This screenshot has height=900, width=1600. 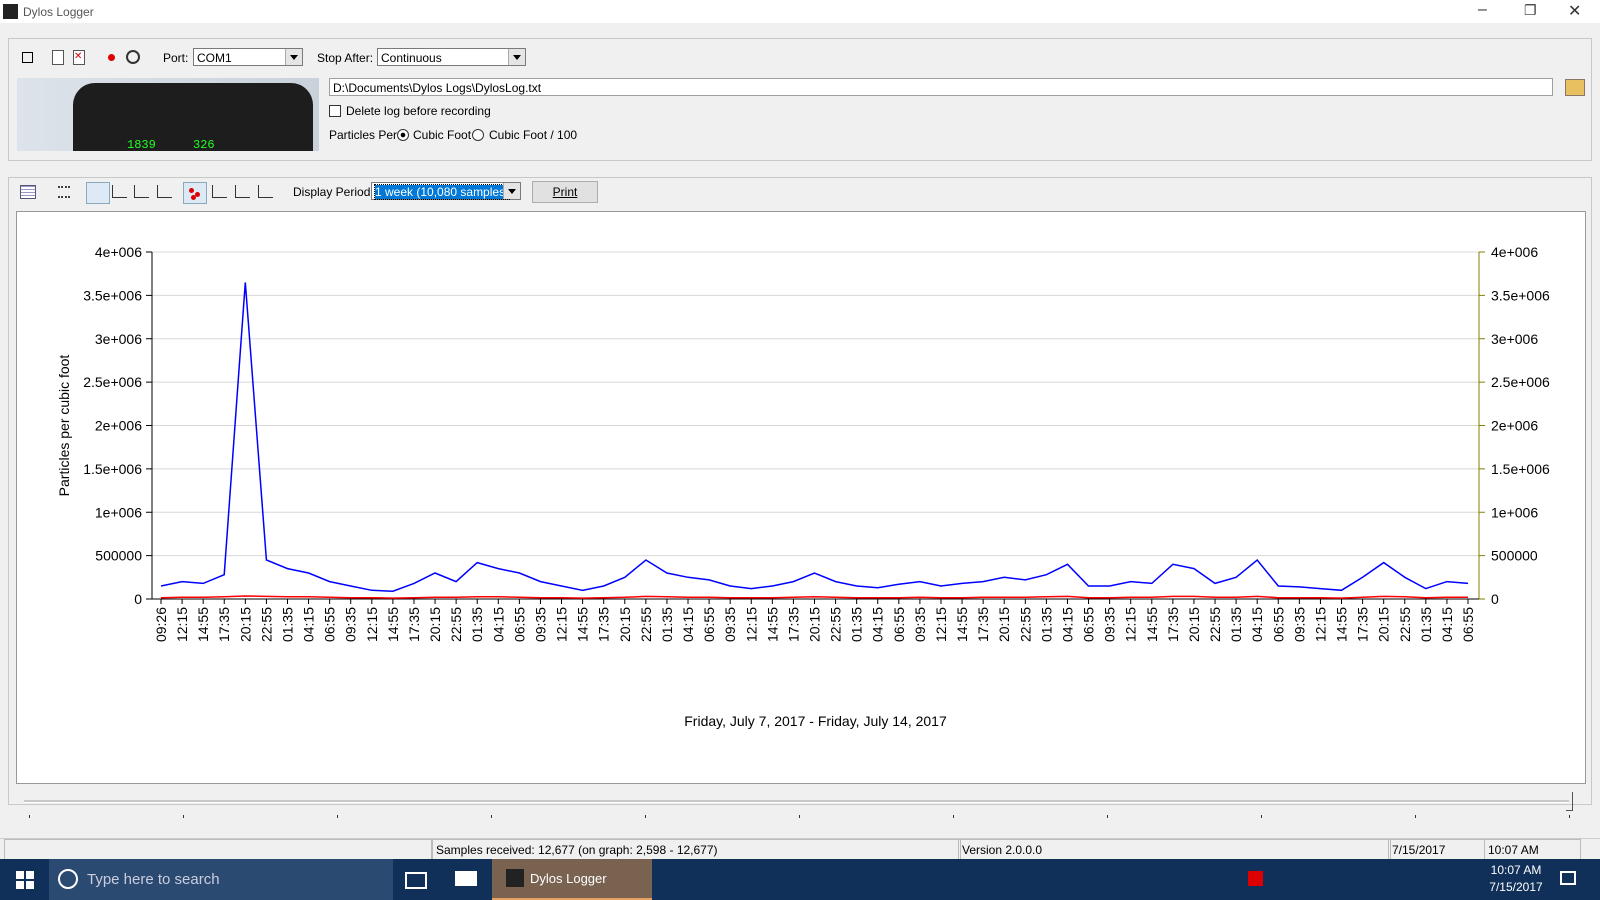 What do you see at coordinates (118, 556) in the screenshot?
I see `y-tick-label: 500000` at bounding box center [118, 556].